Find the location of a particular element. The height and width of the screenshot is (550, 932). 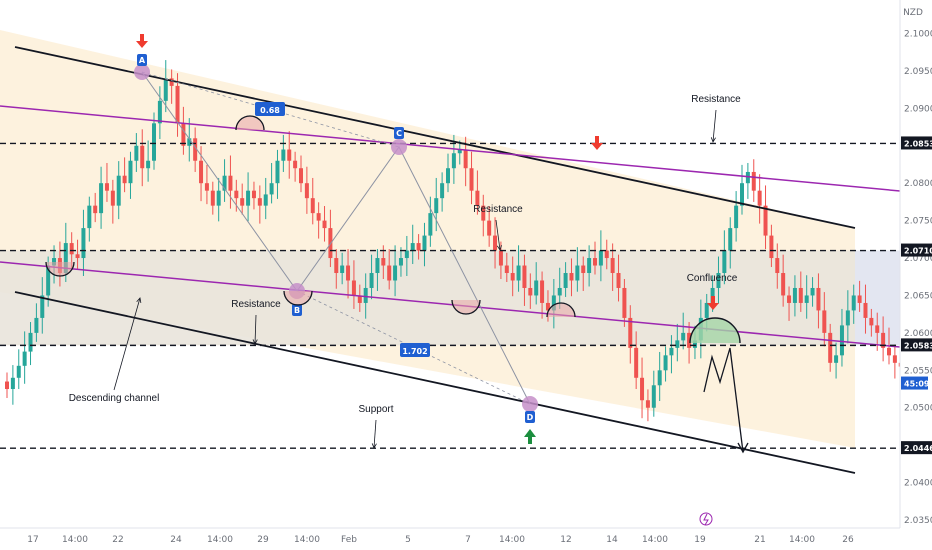

x-tick-label: 24 is located at coordinates (176, 540).